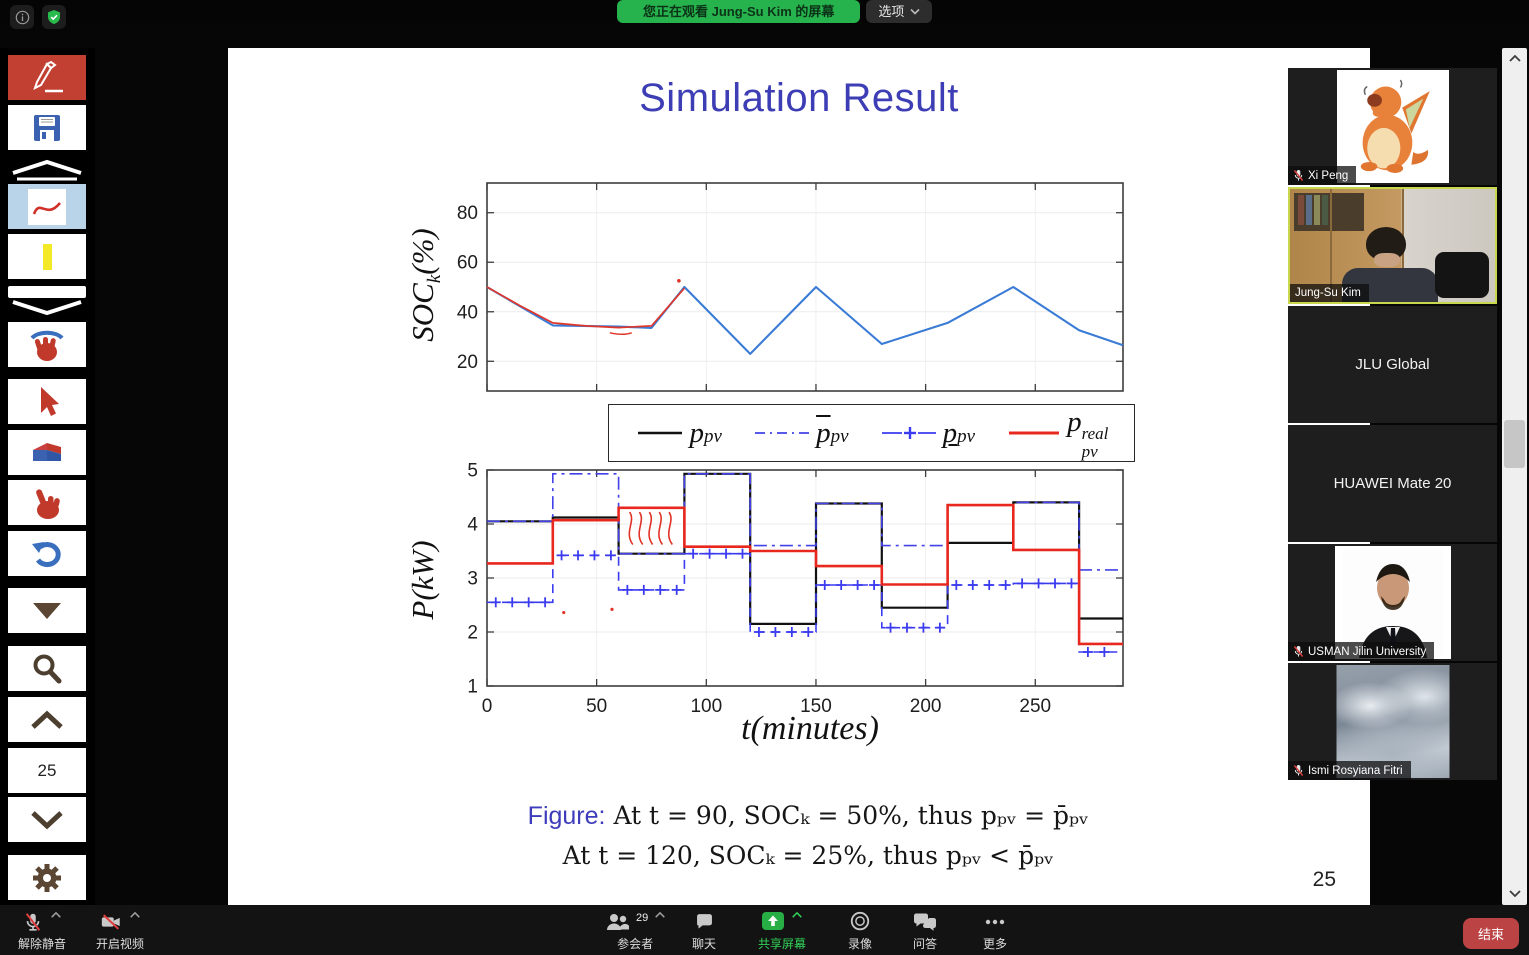  I want to click on participants-button: 29 参会者, so click(635, 931).